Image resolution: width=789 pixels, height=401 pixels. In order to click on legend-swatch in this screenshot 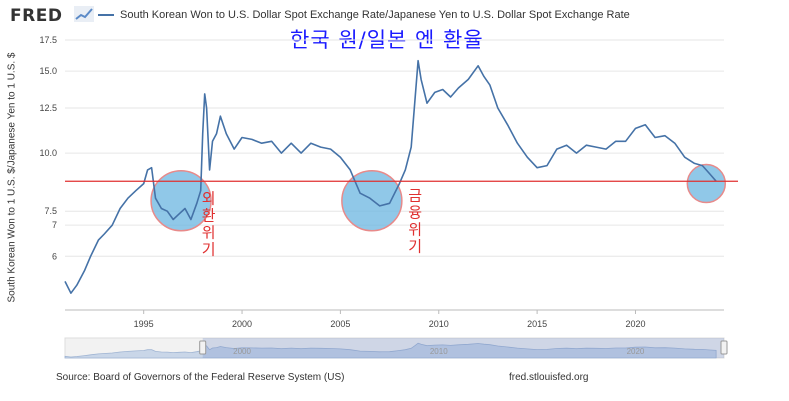, I will do `click(106, 15)`.